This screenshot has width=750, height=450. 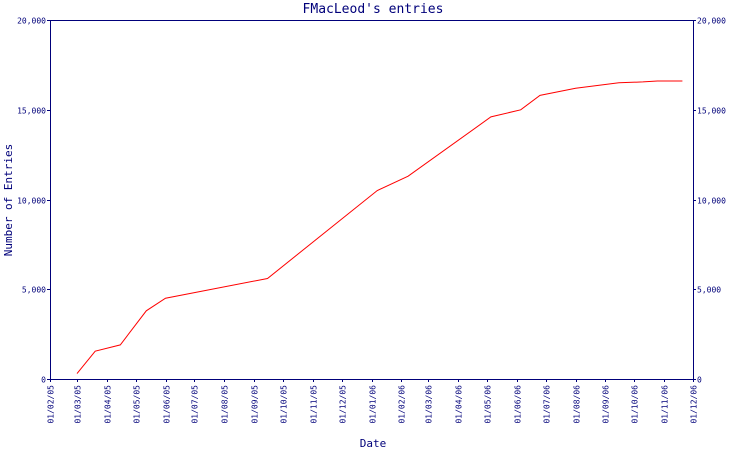 I want to click on x-tick-label: 01/07/05, so click(x=195, y=404).